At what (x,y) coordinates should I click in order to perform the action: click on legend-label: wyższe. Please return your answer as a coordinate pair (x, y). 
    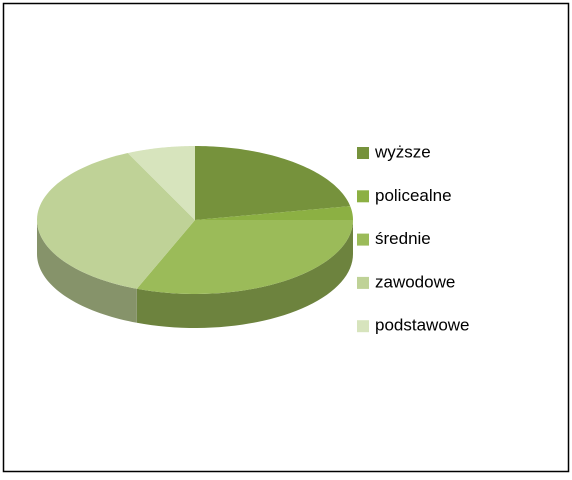
    Looking at the image, I should click on (402, 151).